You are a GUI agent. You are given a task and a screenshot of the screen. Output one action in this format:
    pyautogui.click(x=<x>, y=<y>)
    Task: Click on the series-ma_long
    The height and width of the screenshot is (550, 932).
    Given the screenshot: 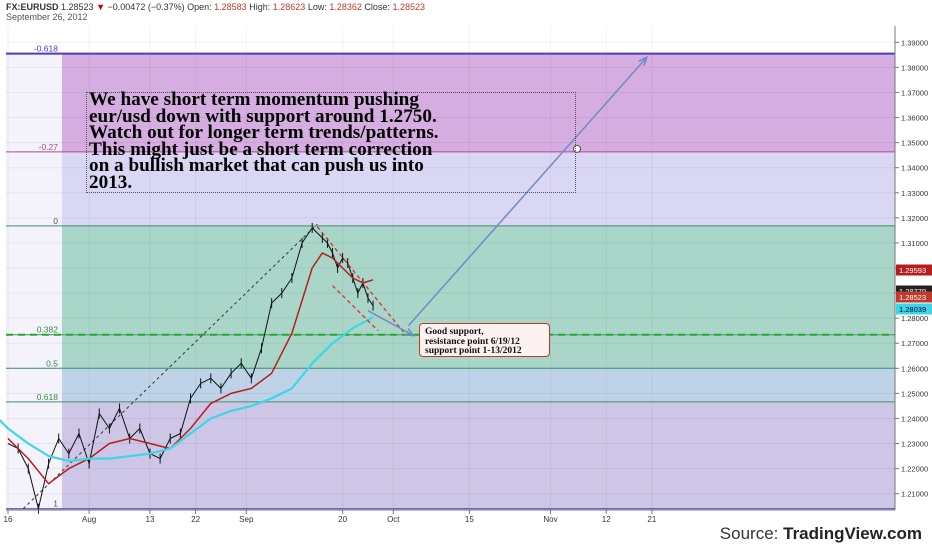 What is the action you would take?
    pyautogui.click(x=187, y=389)
    